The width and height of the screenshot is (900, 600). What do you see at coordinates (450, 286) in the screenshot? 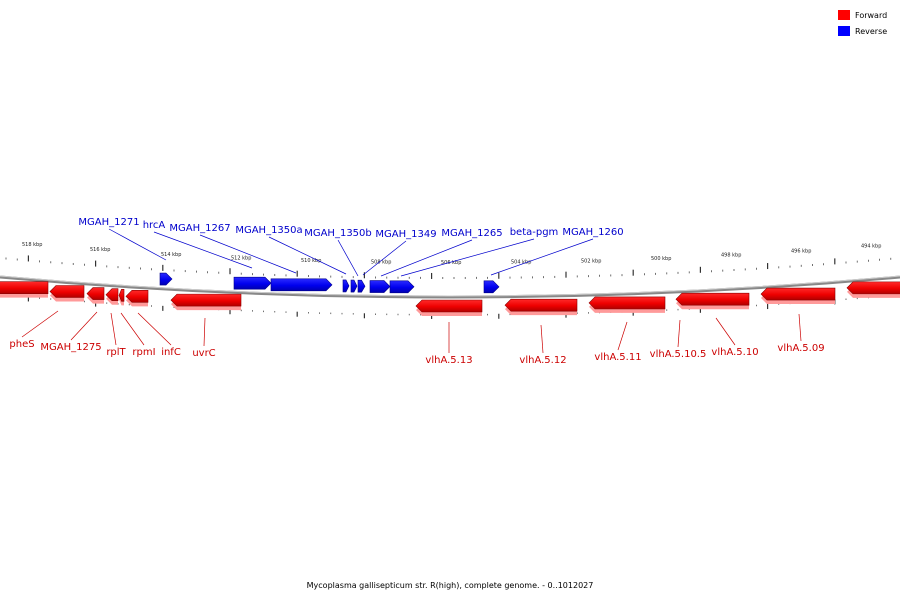
I see `genome-backbone-highlight` at bounding box center [450, 286].